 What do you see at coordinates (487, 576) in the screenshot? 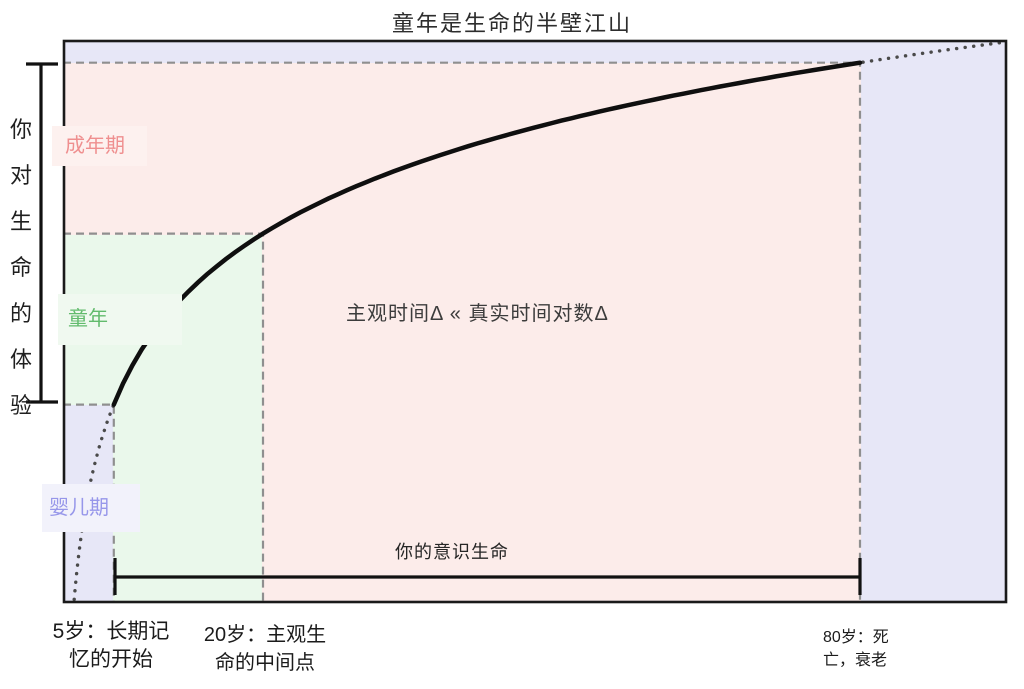
I see `conscious-life-bracket` at bounding box center [487, 576].